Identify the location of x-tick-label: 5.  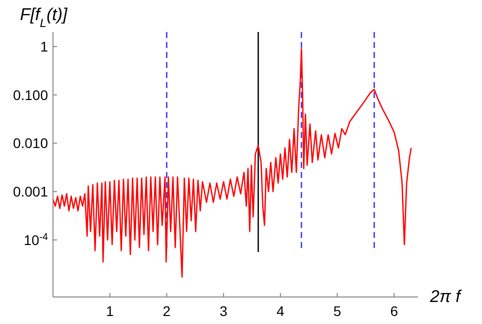
(337, 311).